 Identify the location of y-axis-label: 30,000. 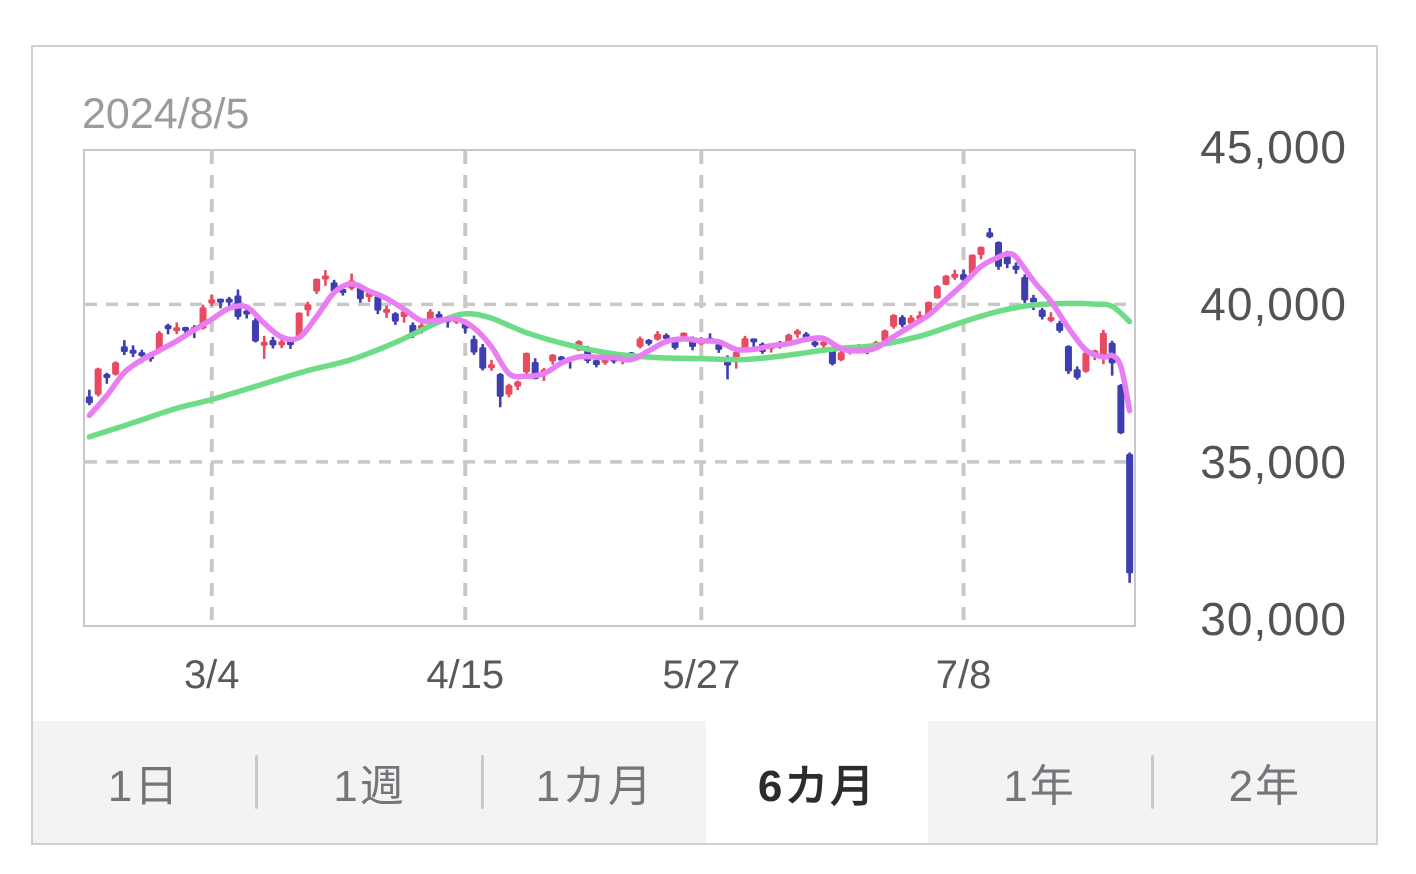
(1273, 619).